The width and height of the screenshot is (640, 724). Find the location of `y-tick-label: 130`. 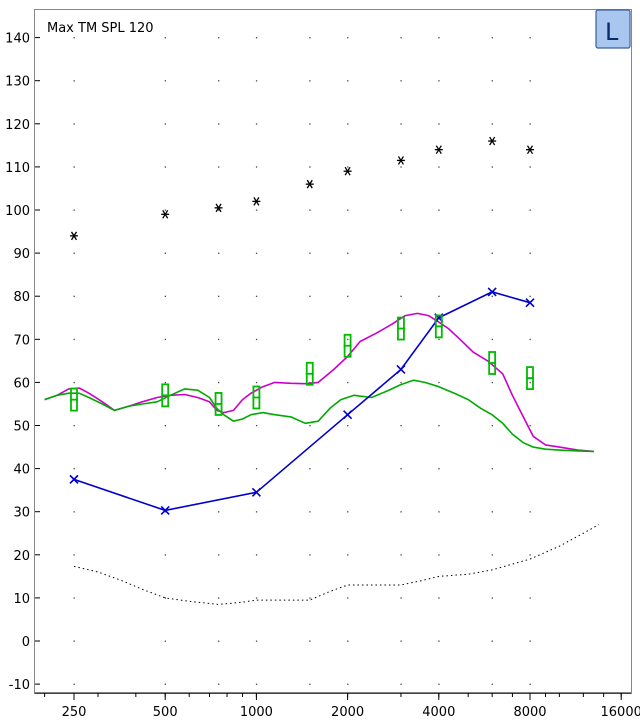

y-tick-label: 130 is located at coordinates (17, 82).